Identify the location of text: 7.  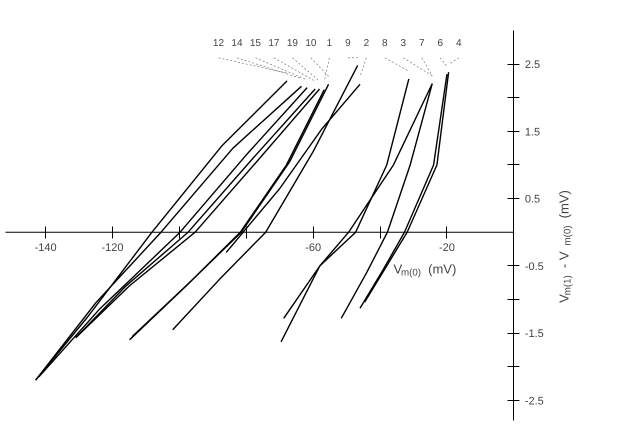
(422, 44).